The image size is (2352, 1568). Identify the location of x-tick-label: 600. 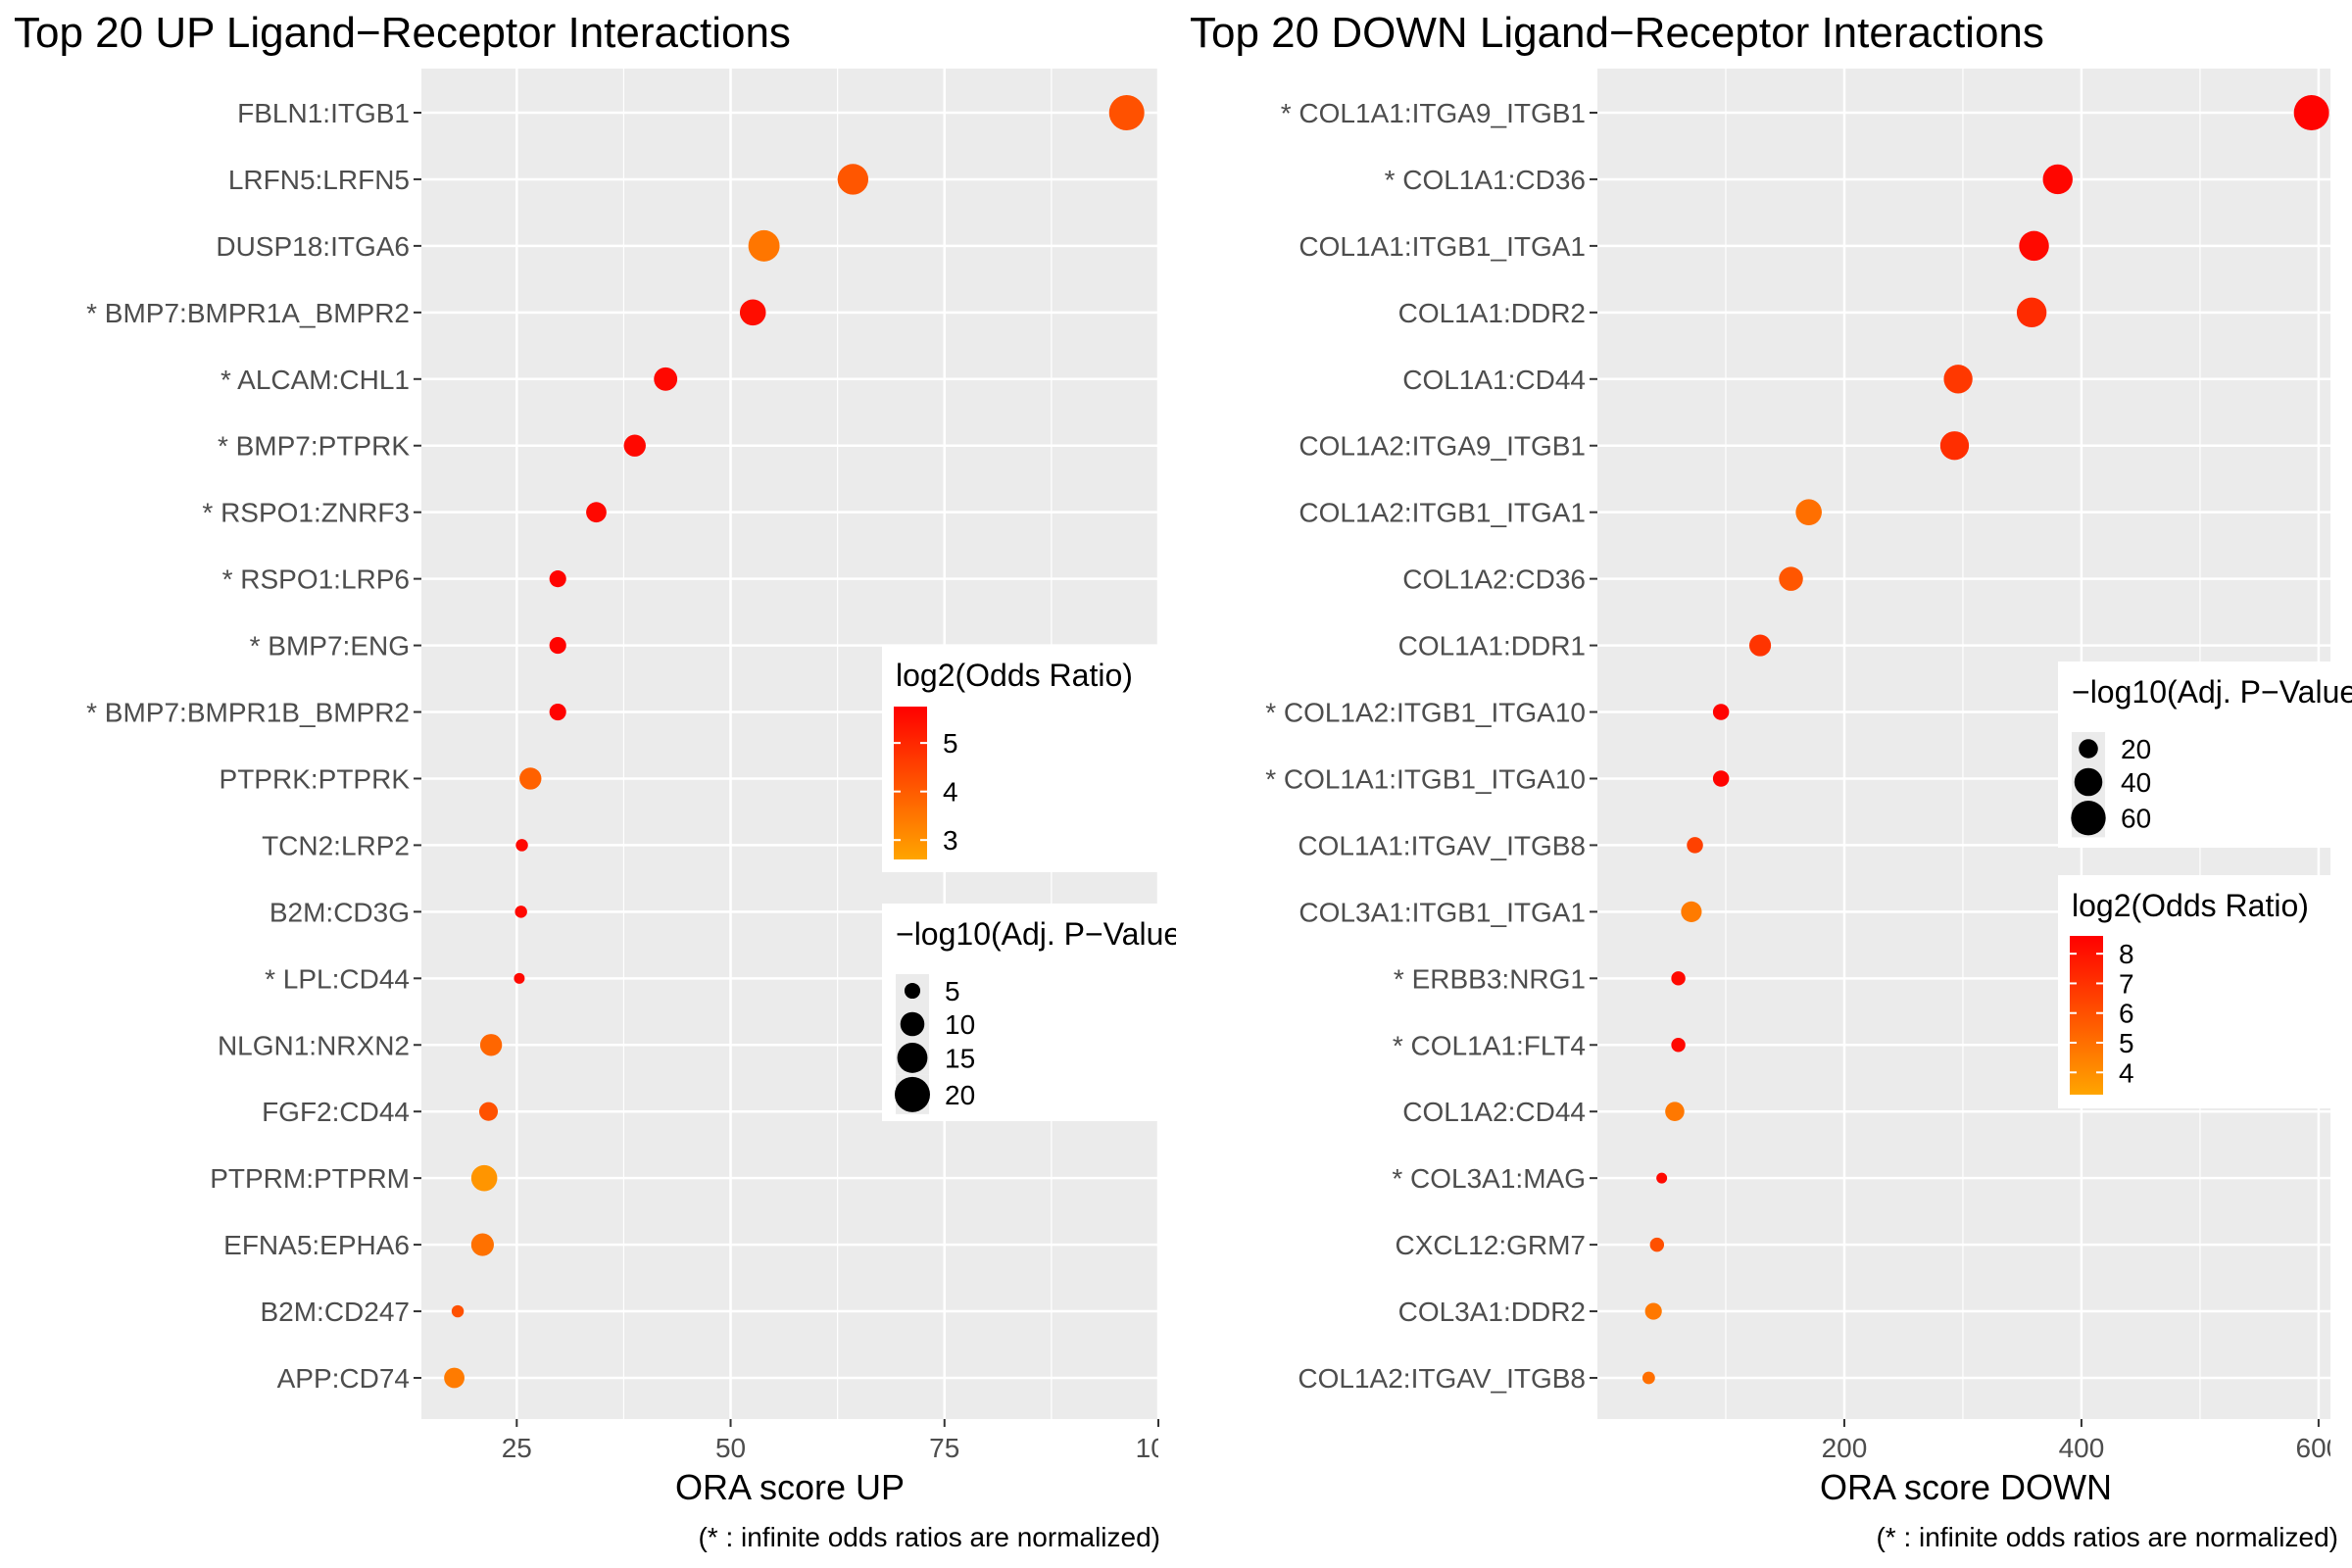
(2319, 1448).